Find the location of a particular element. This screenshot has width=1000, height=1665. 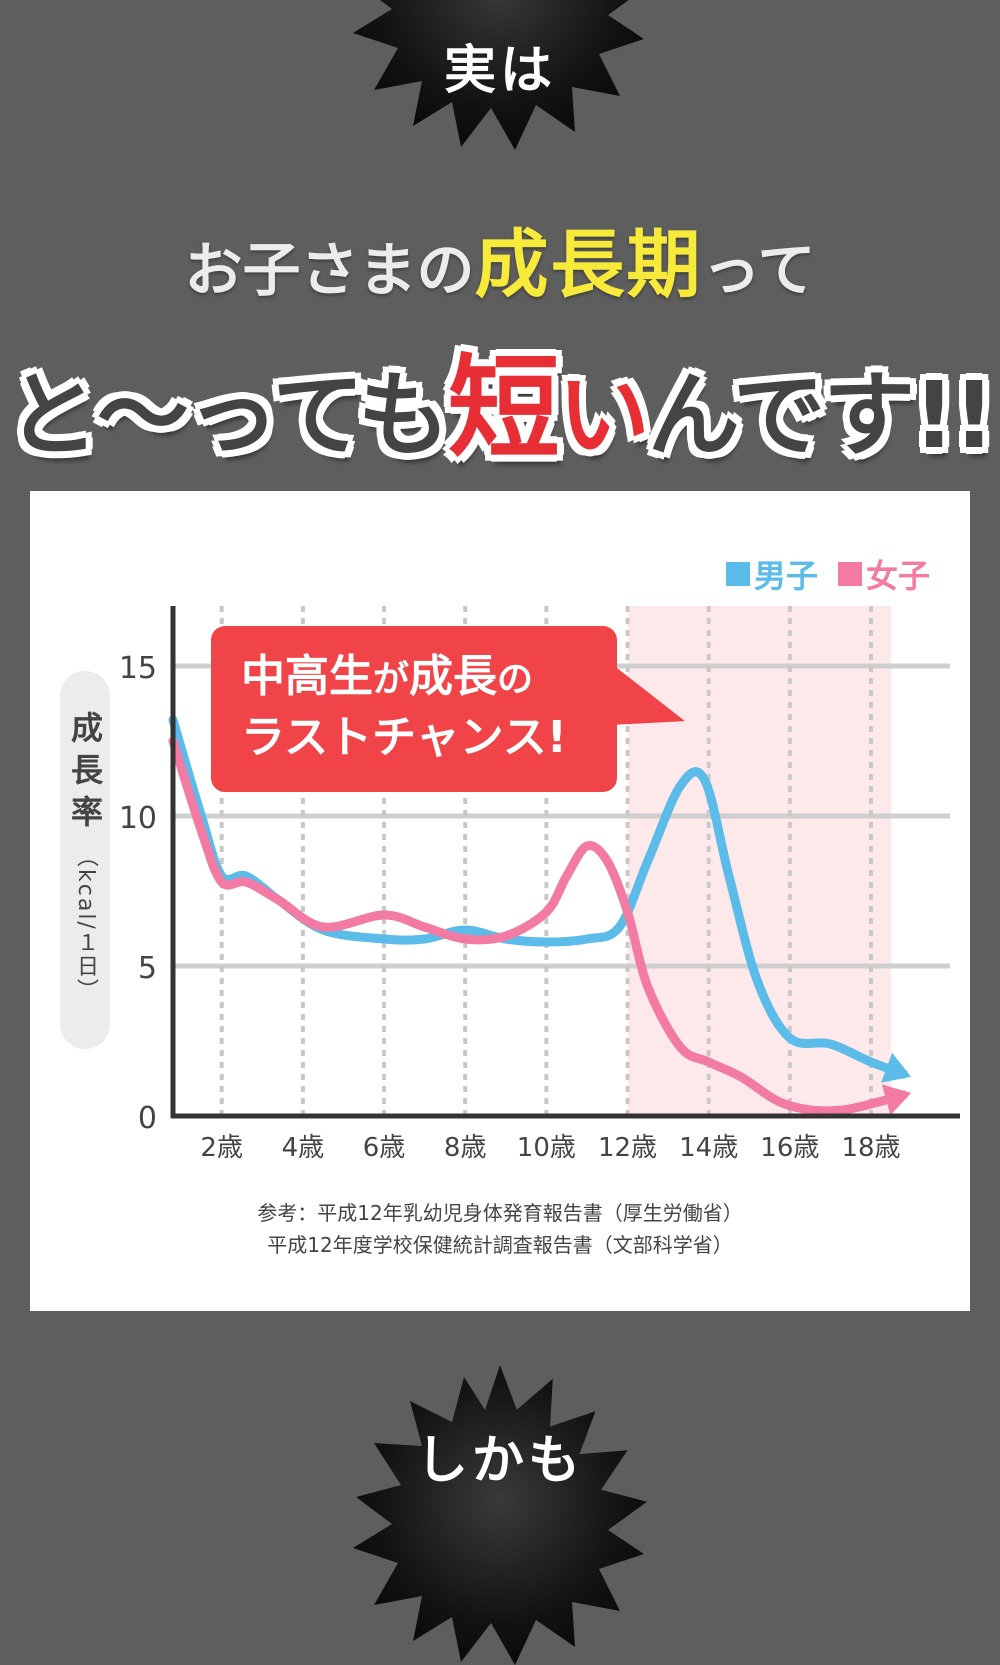

headline-line2-post: んです!! is located at coordinates (821, 415).